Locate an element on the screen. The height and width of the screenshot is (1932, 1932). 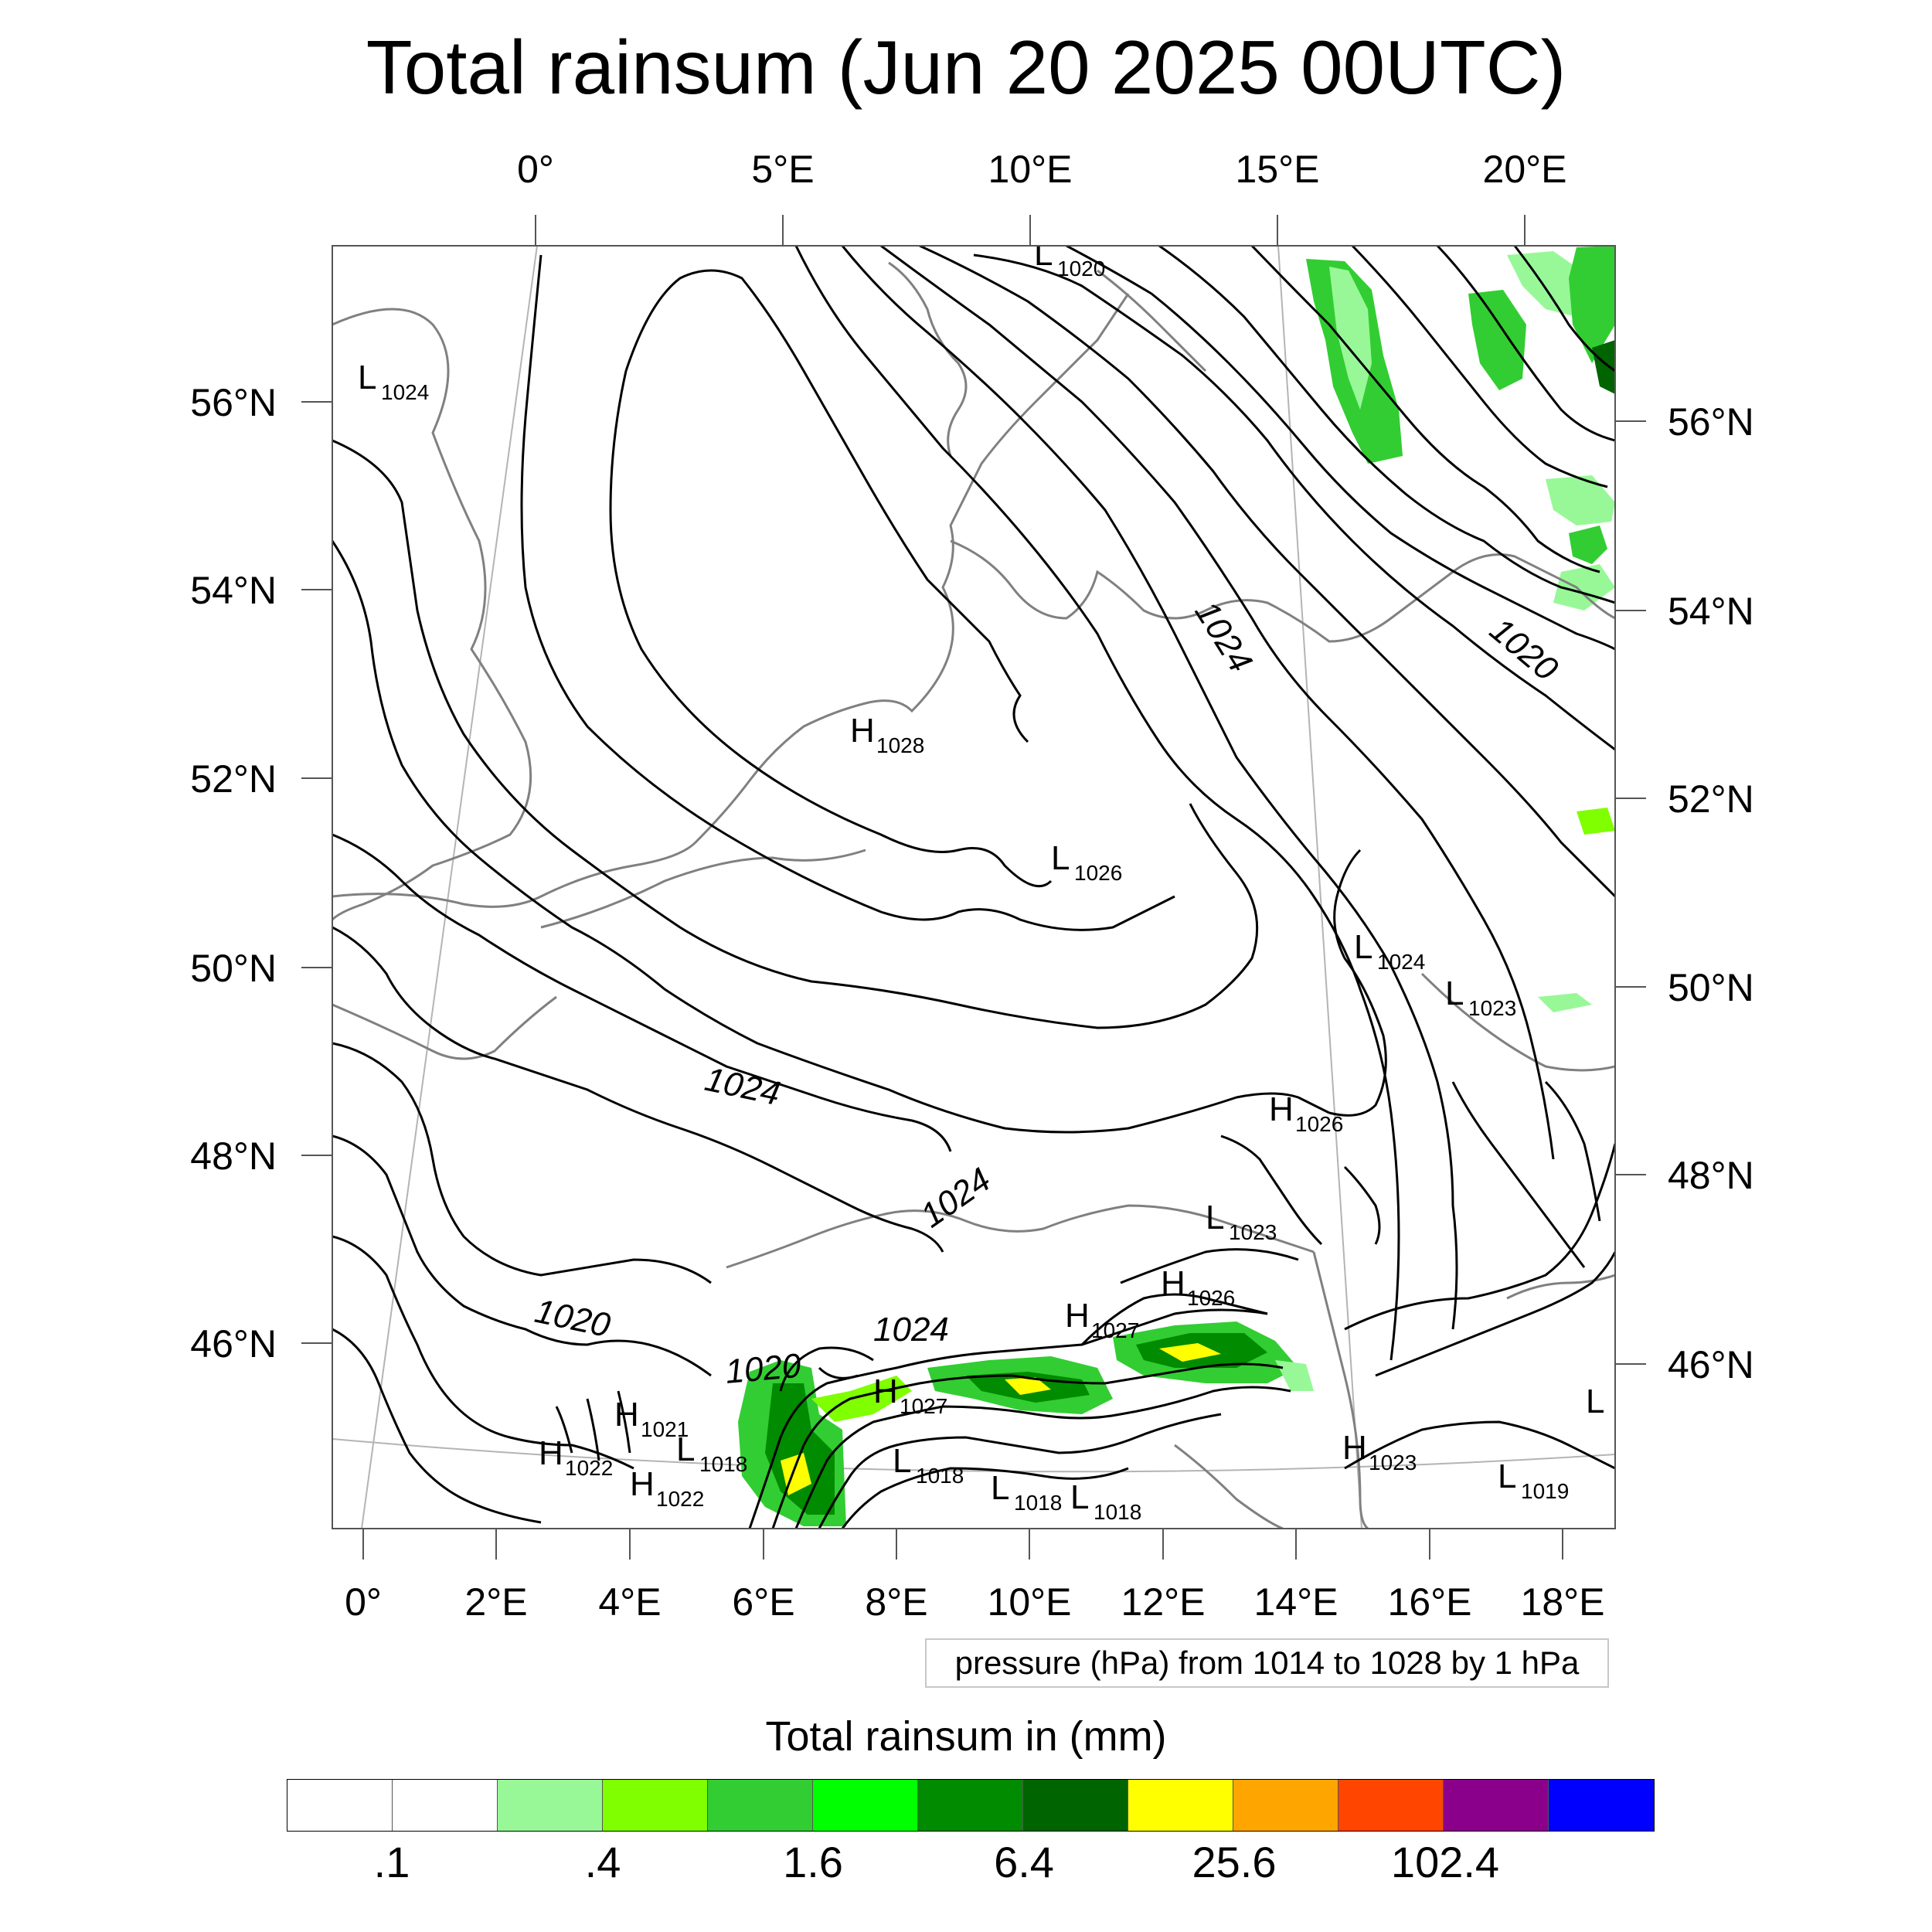
colorbar-tick-label: 1.6 is located at coordinates (813, 1862).